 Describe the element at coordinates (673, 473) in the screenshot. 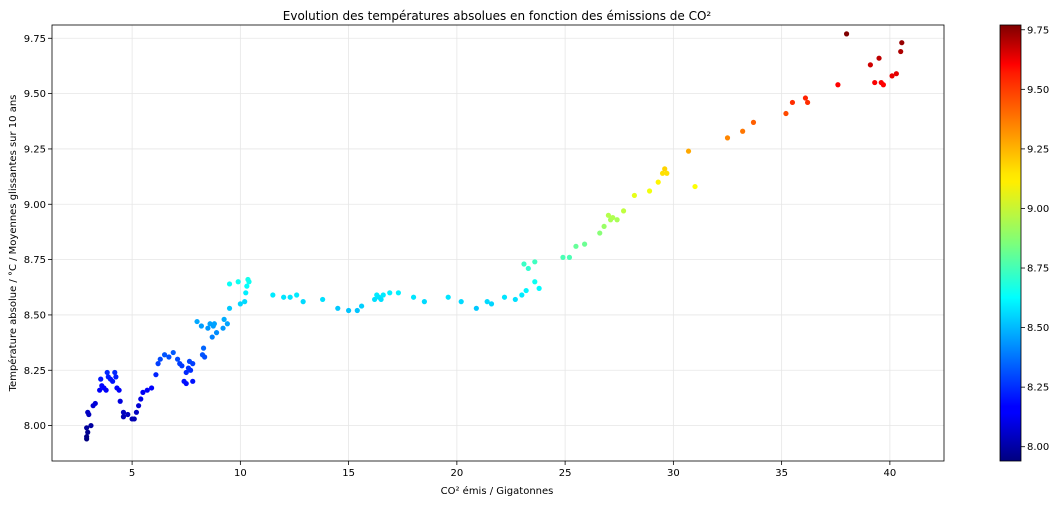

I see `x-tick-label: 30` at that location.